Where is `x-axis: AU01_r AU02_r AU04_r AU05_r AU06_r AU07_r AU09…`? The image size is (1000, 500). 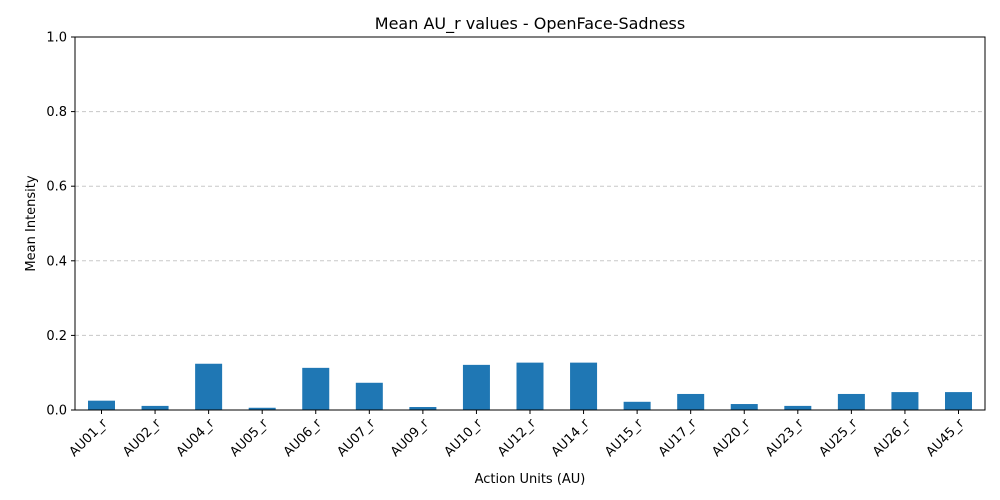
x-axis: AU01_r AU02_r AU04_r AU05_r AU06_r AU07_r AU09… is located at coordinates (517, 435).